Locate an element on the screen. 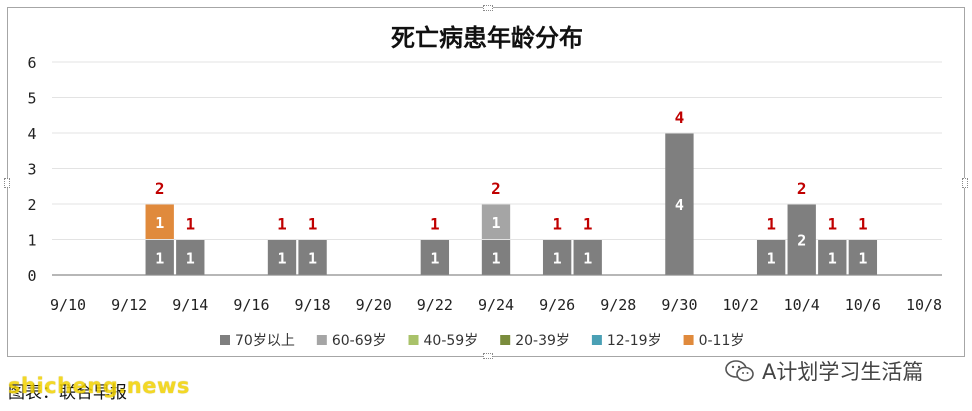 Image resolution: width=972 pixels, height=411 pixels. bar-data-label: 4 is located at coordinates (679, 205).